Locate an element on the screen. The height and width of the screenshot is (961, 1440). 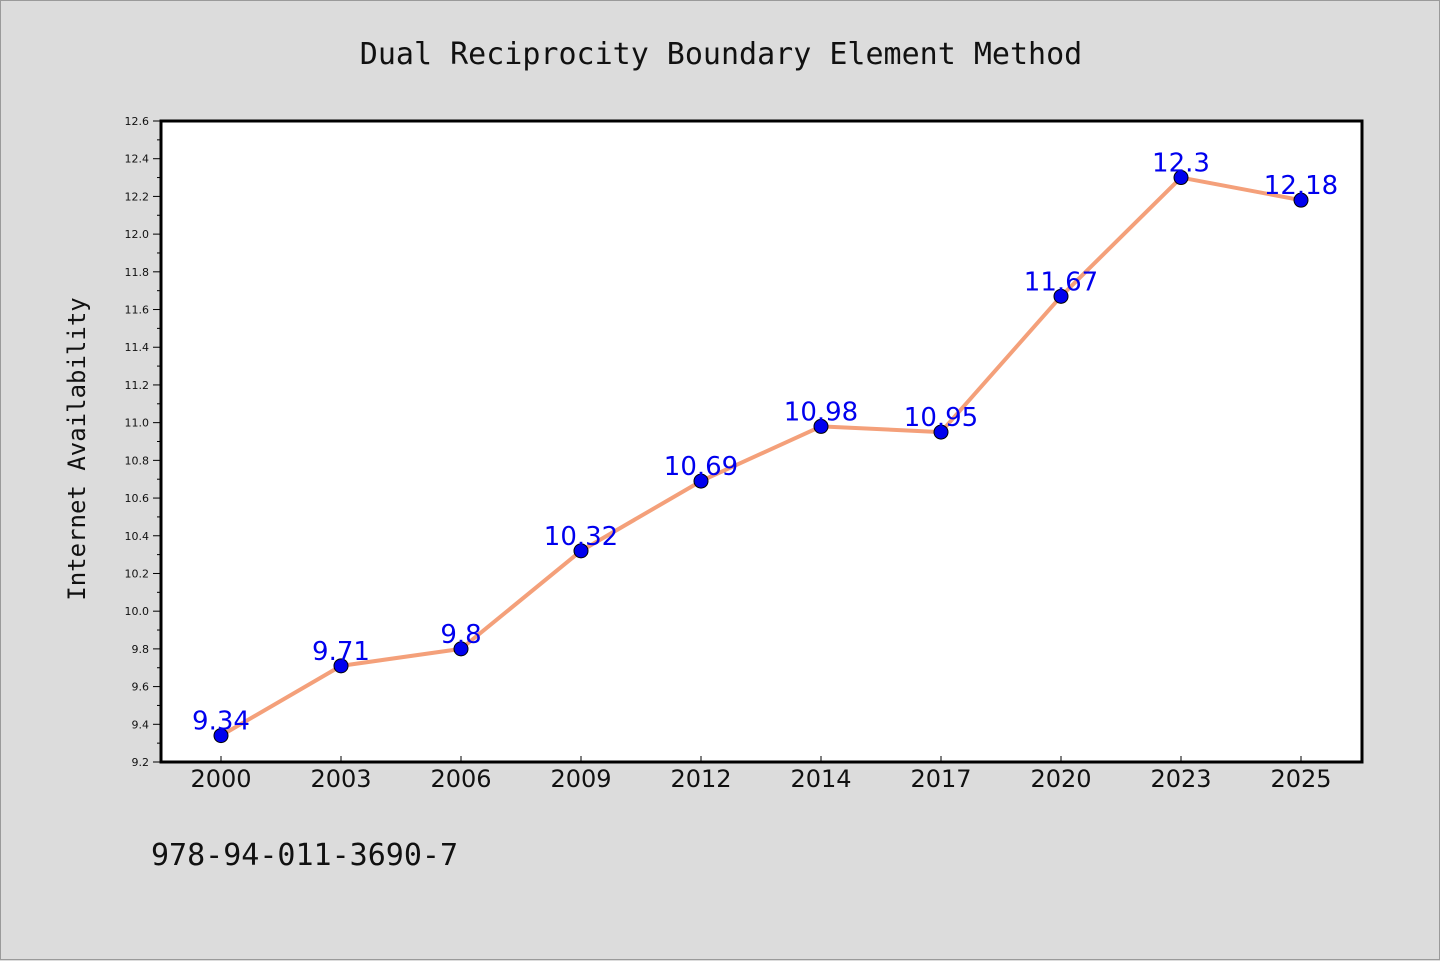
data-label: 12.18 is located at coordinates (1301, 186).